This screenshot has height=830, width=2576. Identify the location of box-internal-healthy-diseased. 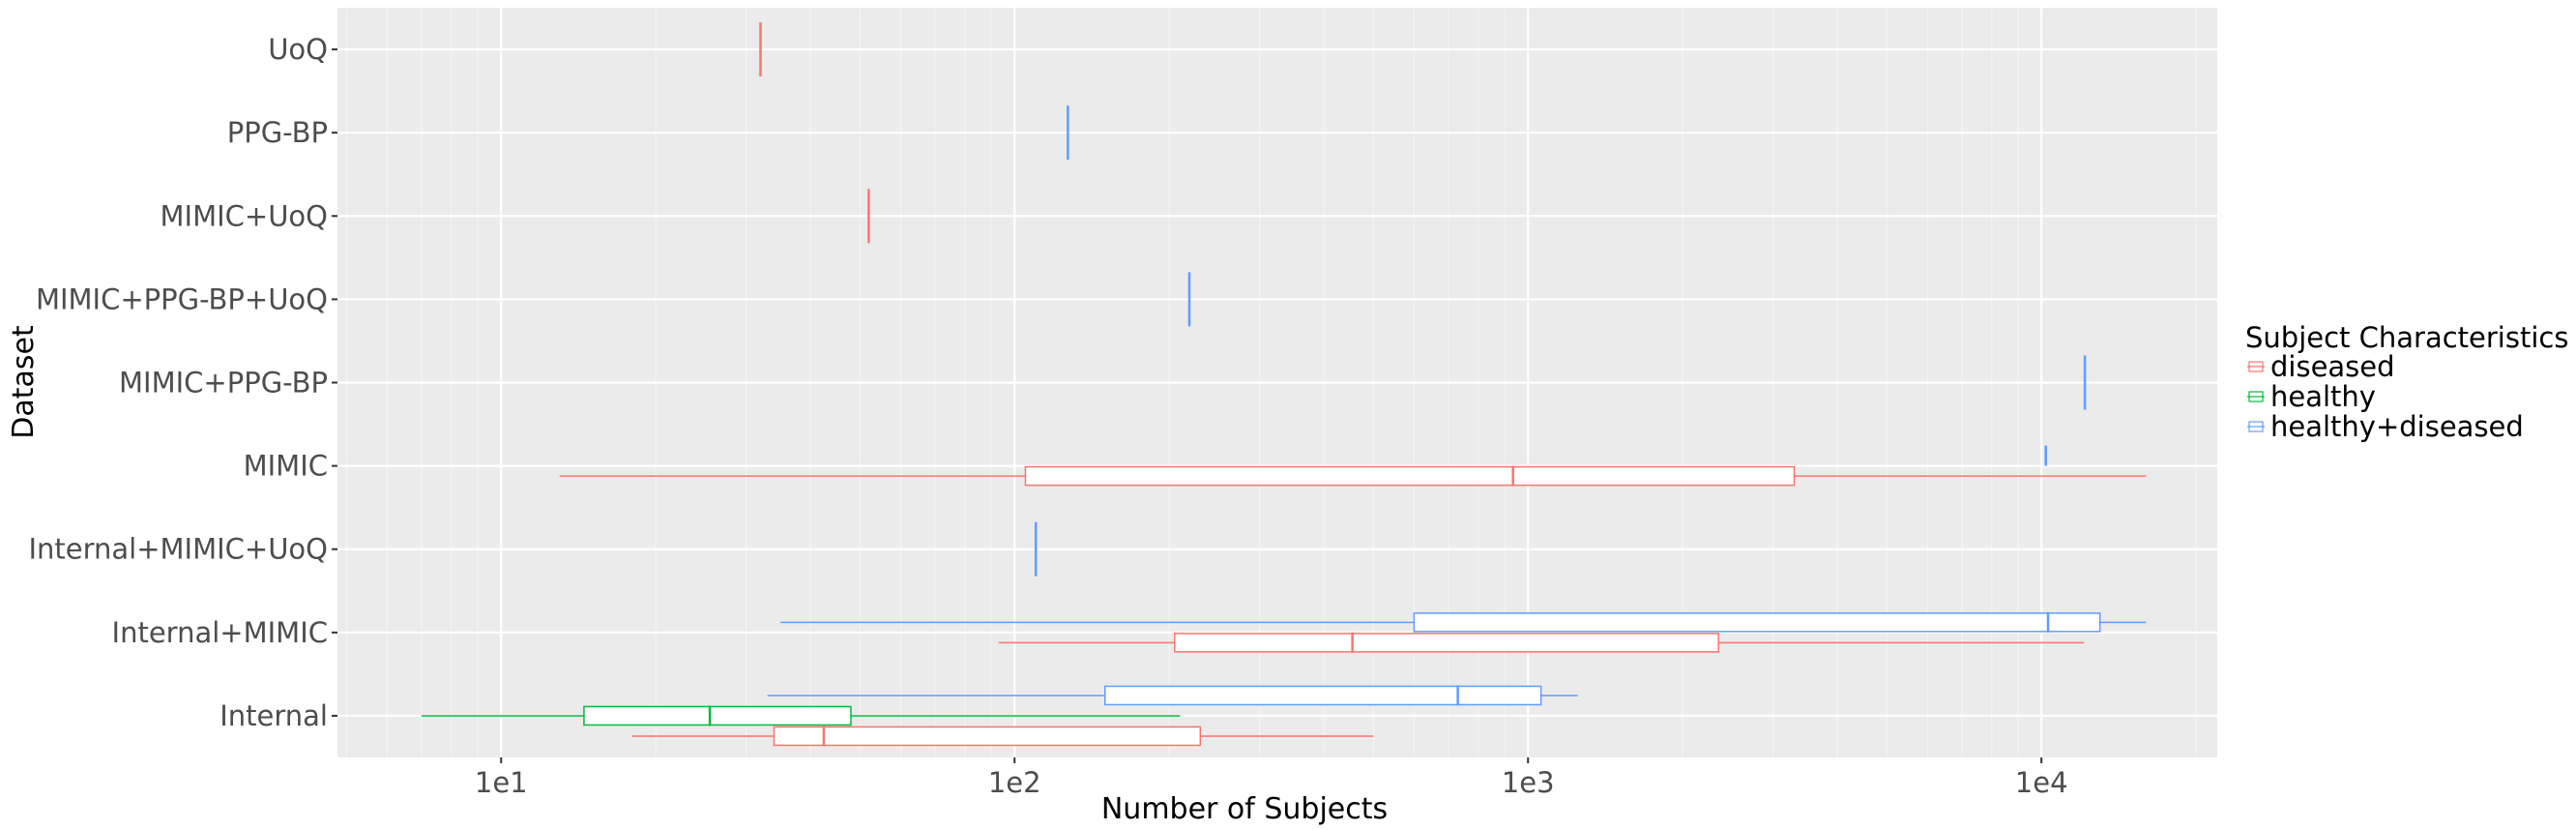
(1172, 695).